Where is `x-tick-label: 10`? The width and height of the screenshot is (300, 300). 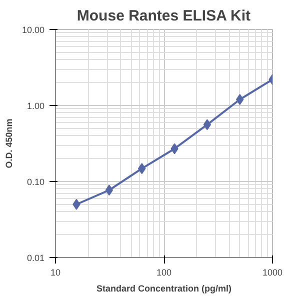 x-tick-label: 10 is located at coordinates (55, 273).